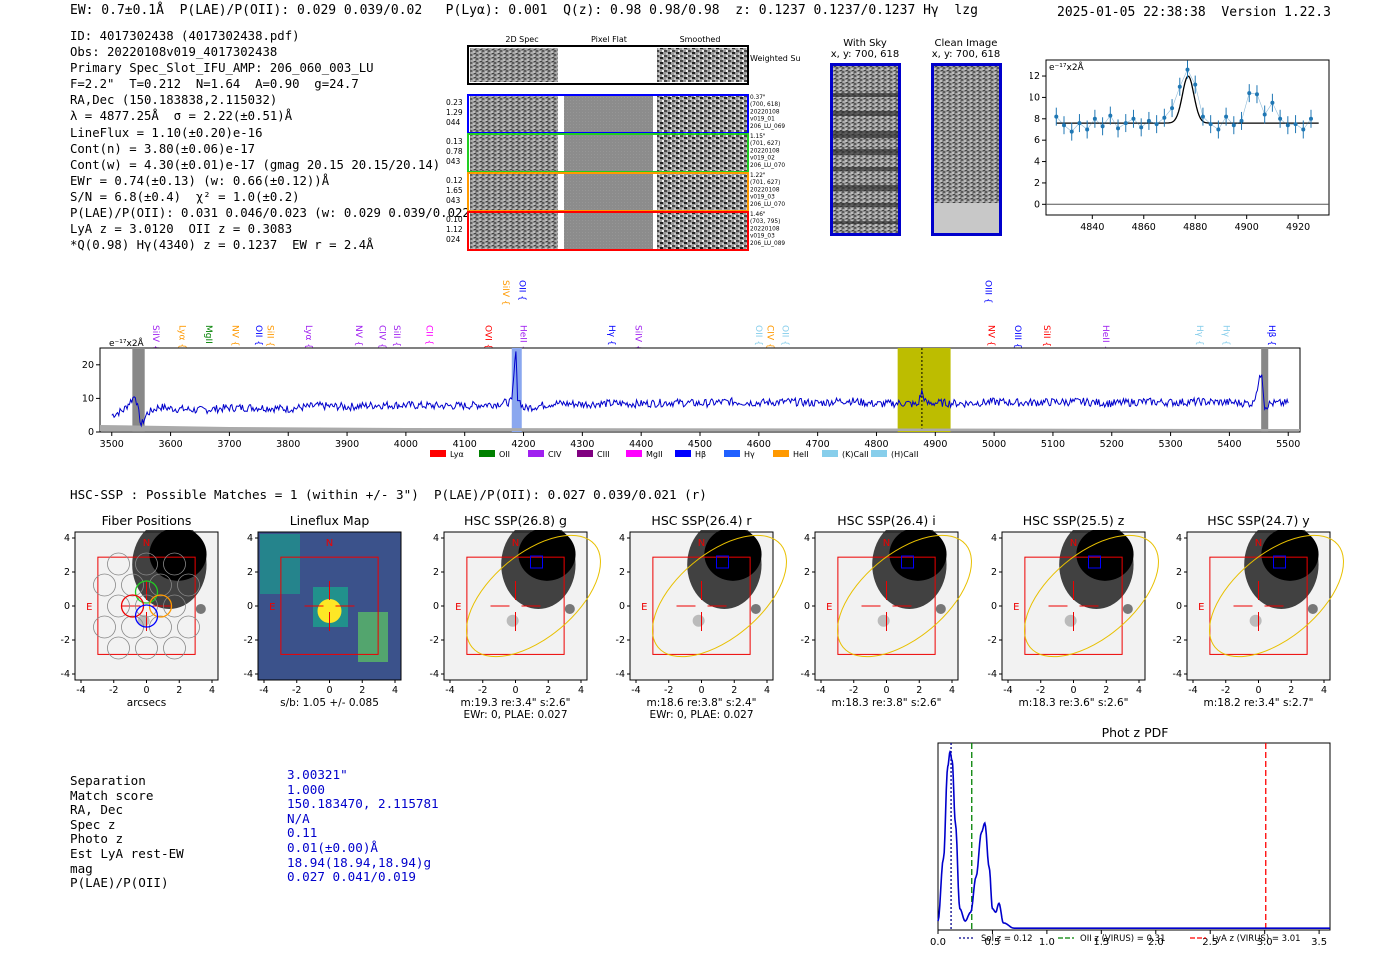 The width and height of the screenshot is (1400, 953). I want to click on meta-label: Est LyA rest-EW, so click(127, 853).